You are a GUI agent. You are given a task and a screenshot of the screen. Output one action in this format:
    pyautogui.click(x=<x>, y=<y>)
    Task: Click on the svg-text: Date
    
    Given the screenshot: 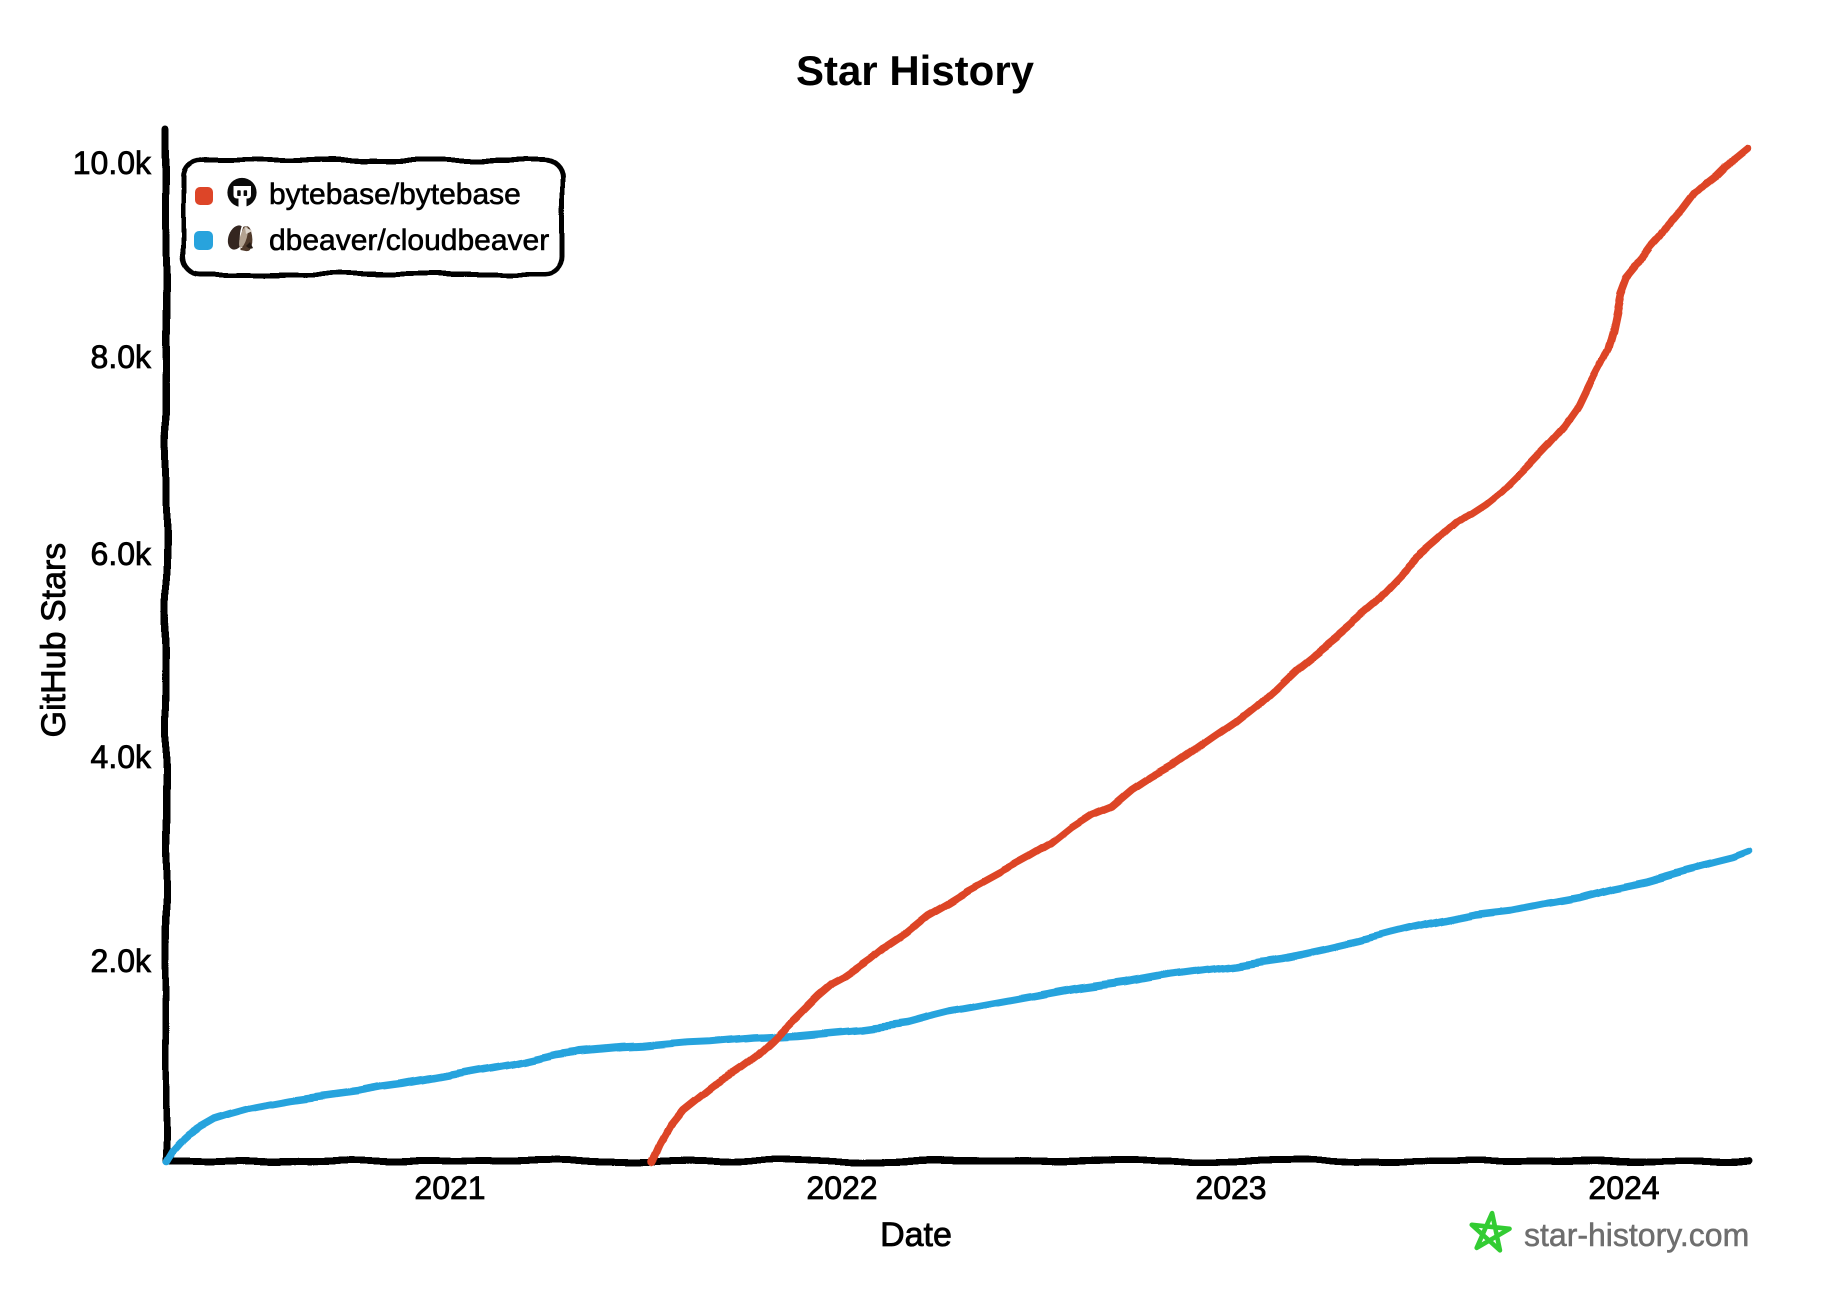 What is the action you would take?
    pyautogui.click(x=916, y=1235)
    